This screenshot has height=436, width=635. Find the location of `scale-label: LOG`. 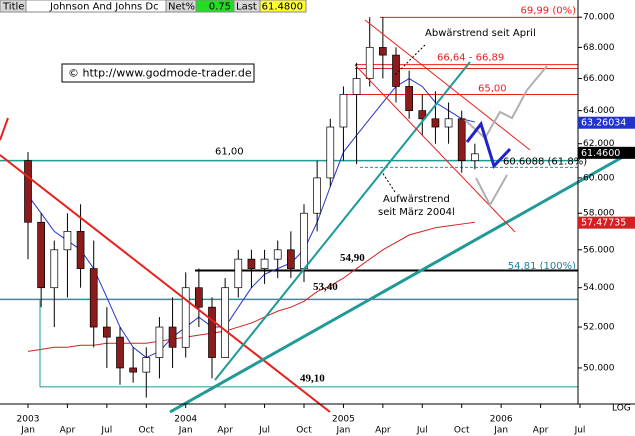

scale-label: LOG is located at coordinates (621, 409).